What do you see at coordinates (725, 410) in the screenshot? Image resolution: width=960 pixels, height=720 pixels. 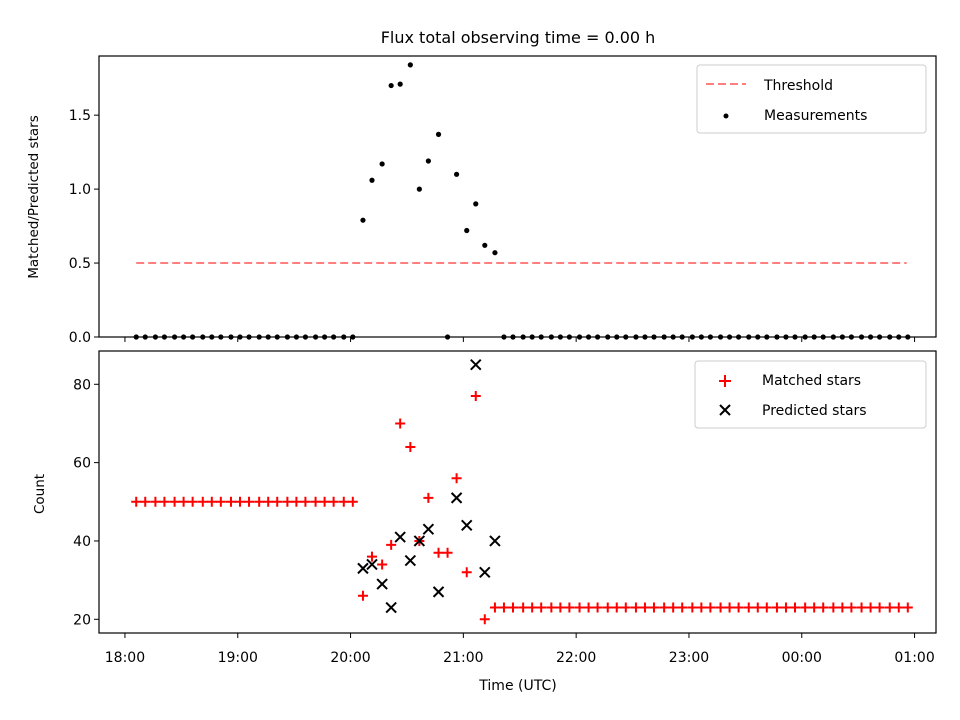 I see `legend-predicted-swatch` at bounding box center [725, 410].